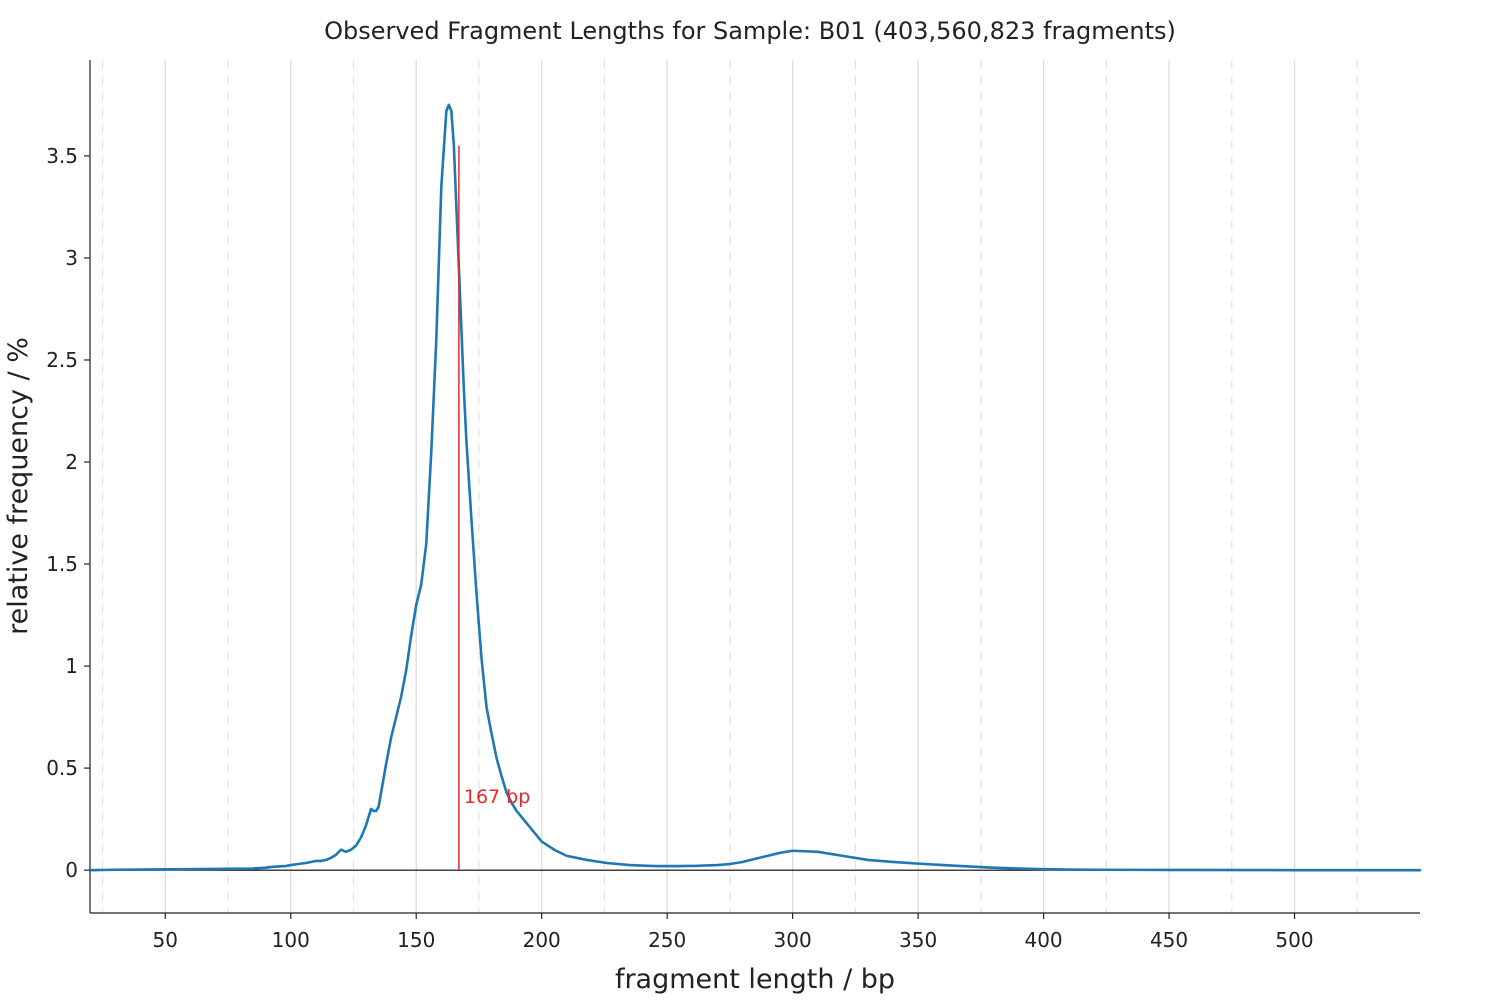  I want to click on y-tick-label: 0.5, so click(62, 768).